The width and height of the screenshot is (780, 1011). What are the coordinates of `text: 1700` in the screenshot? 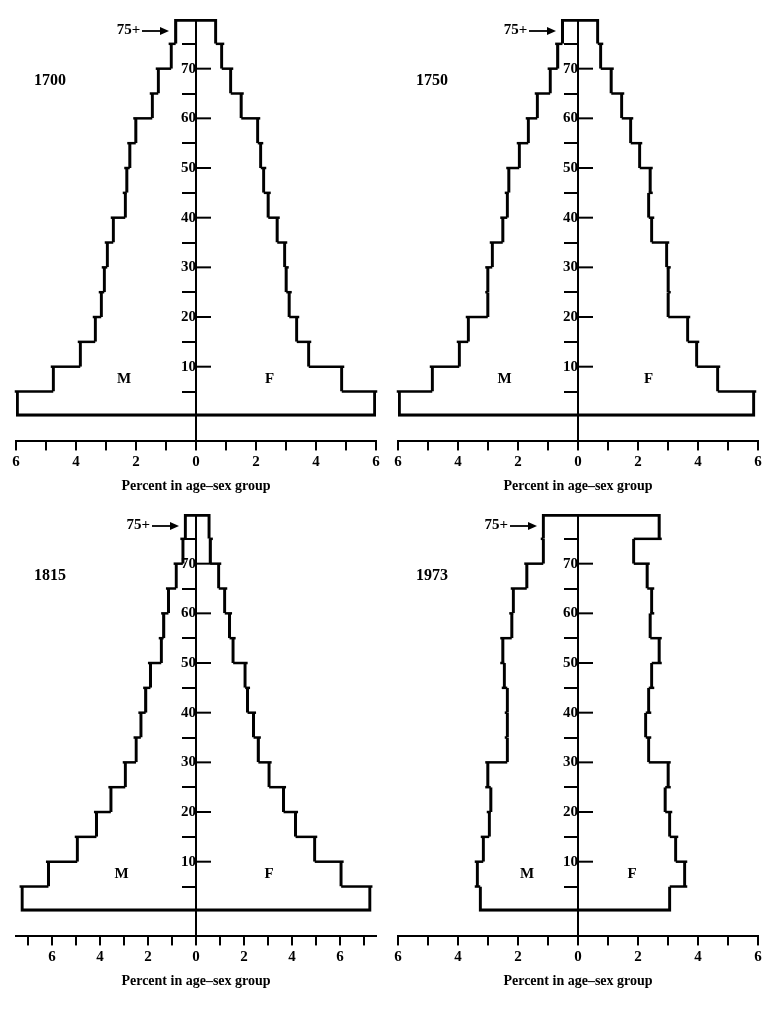 It's located at (50, 80).